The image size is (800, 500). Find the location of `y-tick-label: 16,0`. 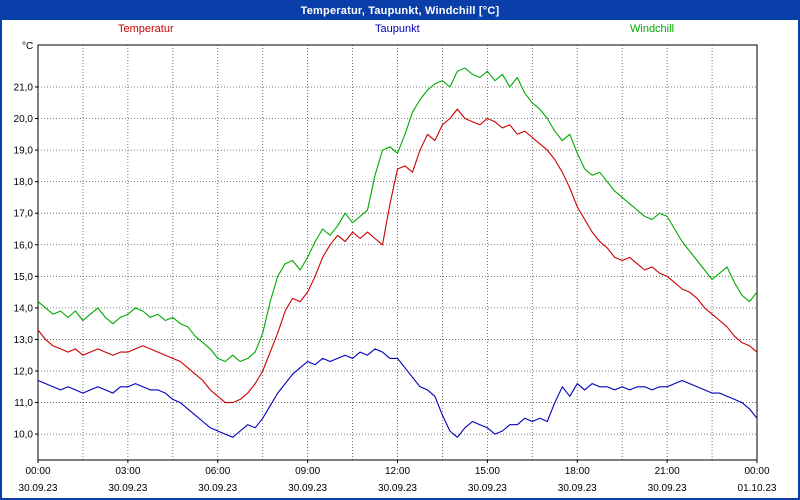

y-tick-label: 16,0 is located at coordinates (24, 245).